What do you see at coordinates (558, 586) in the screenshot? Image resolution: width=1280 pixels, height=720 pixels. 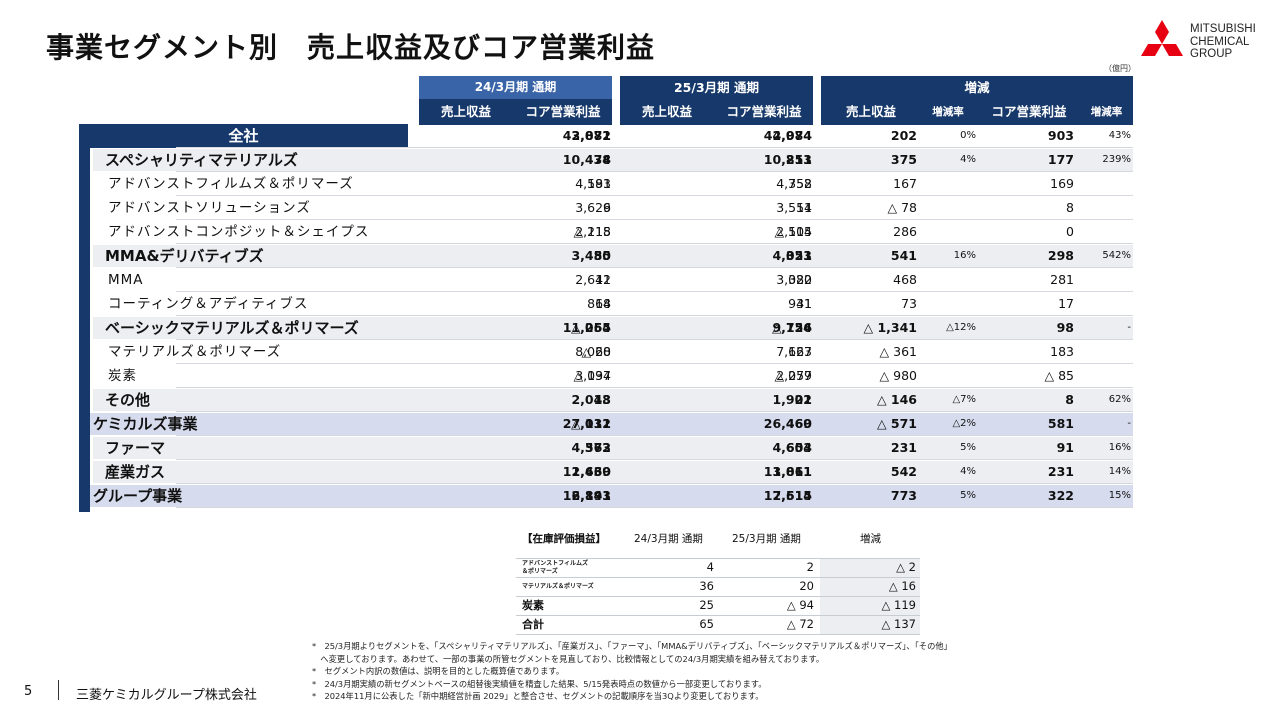 I see `inventory-row-label: マテリアルズ＆ポリマーズ` at bounding box center [558, 586].